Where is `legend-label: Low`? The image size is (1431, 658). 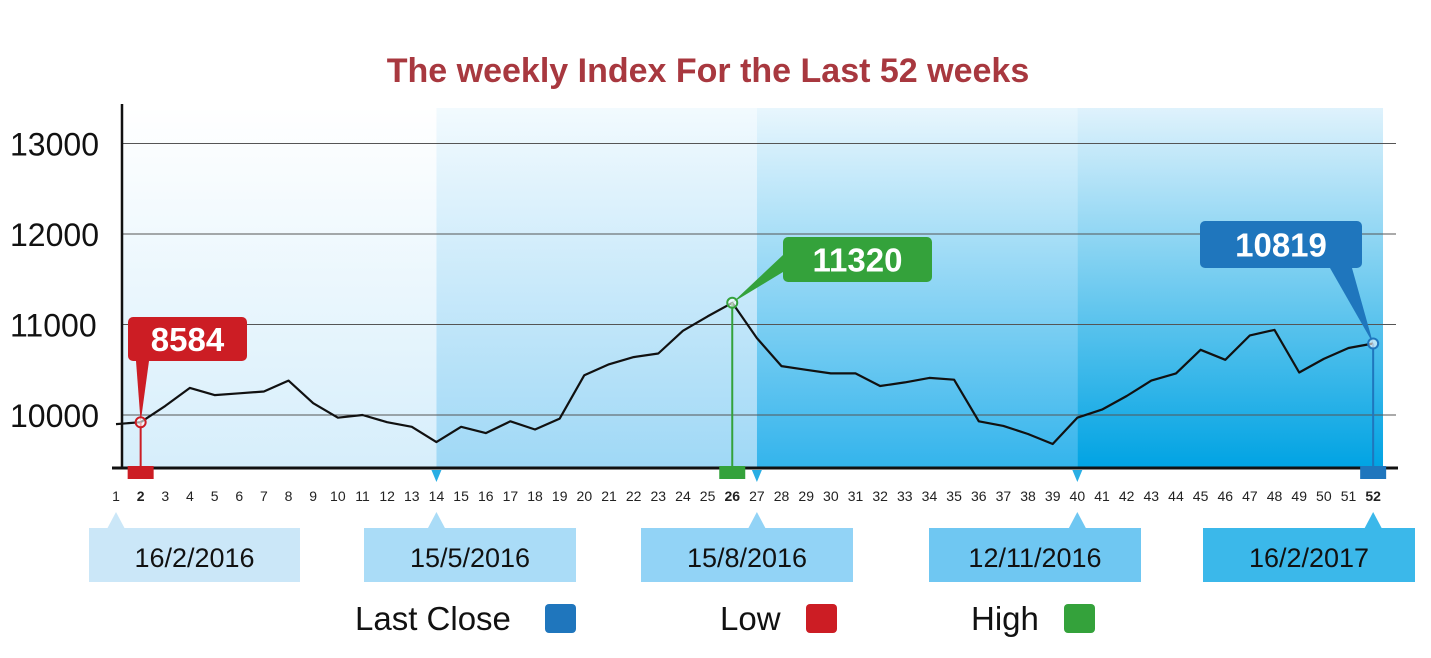 legend-label: Low is located at coordinates (750, 618).